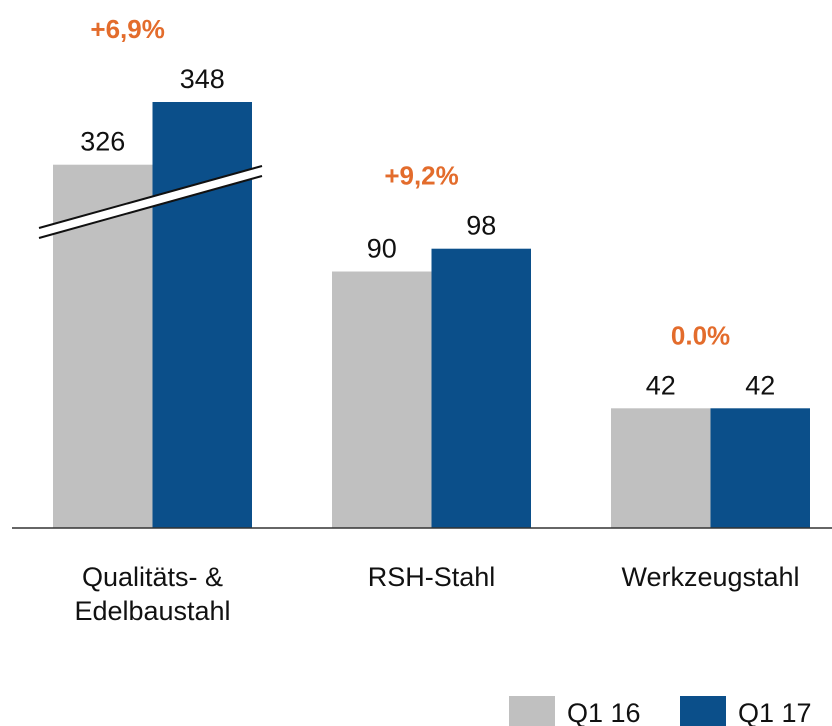  I want to click on annotation: 0.0%, so click(700, 335).